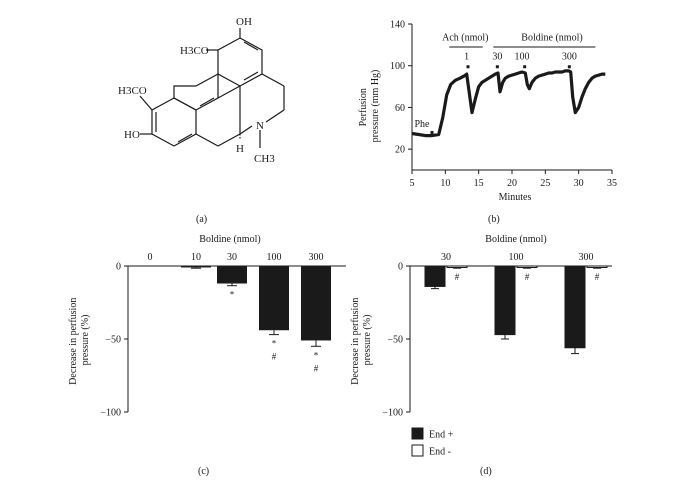 This screenshot has height=486, width=686. I want to click on x-tick-label-b: 20, so click(512, 183).